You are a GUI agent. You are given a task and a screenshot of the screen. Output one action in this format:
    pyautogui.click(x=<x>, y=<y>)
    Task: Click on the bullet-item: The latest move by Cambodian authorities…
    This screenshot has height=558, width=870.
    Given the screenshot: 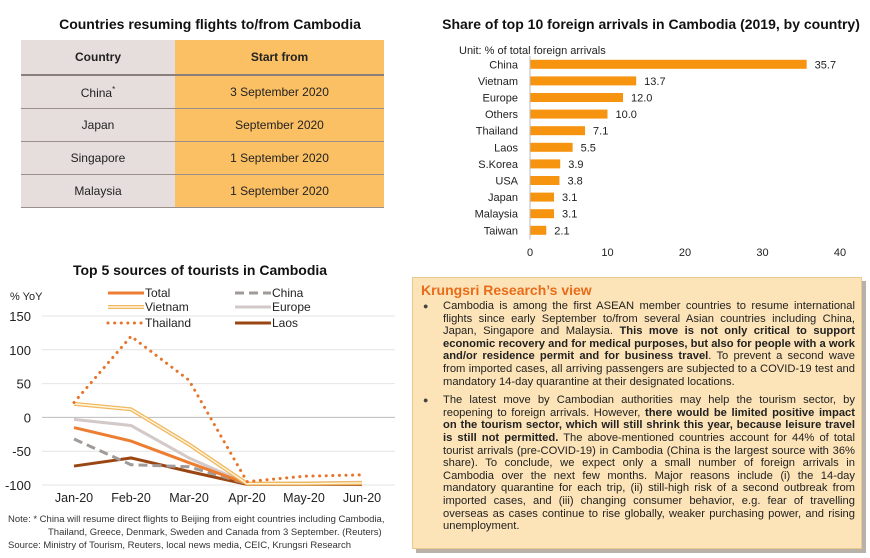 What is the action you would take?
    pyautogui.click(x=639, y=463)
    